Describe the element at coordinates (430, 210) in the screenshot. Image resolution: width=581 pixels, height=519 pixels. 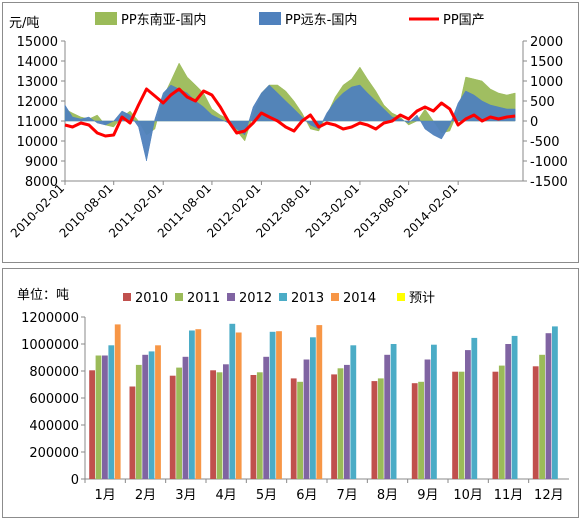
I see `x-tick-label: 2014-02-01` at that location.